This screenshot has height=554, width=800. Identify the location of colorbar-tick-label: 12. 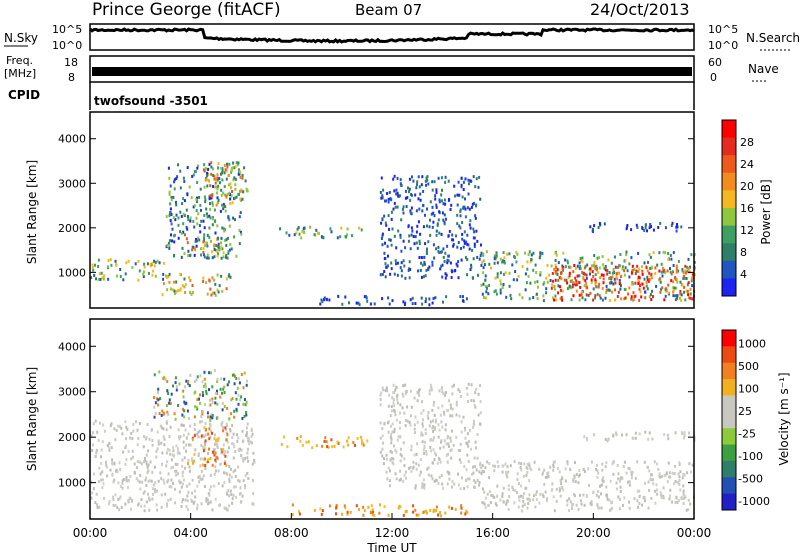
(747, 230).